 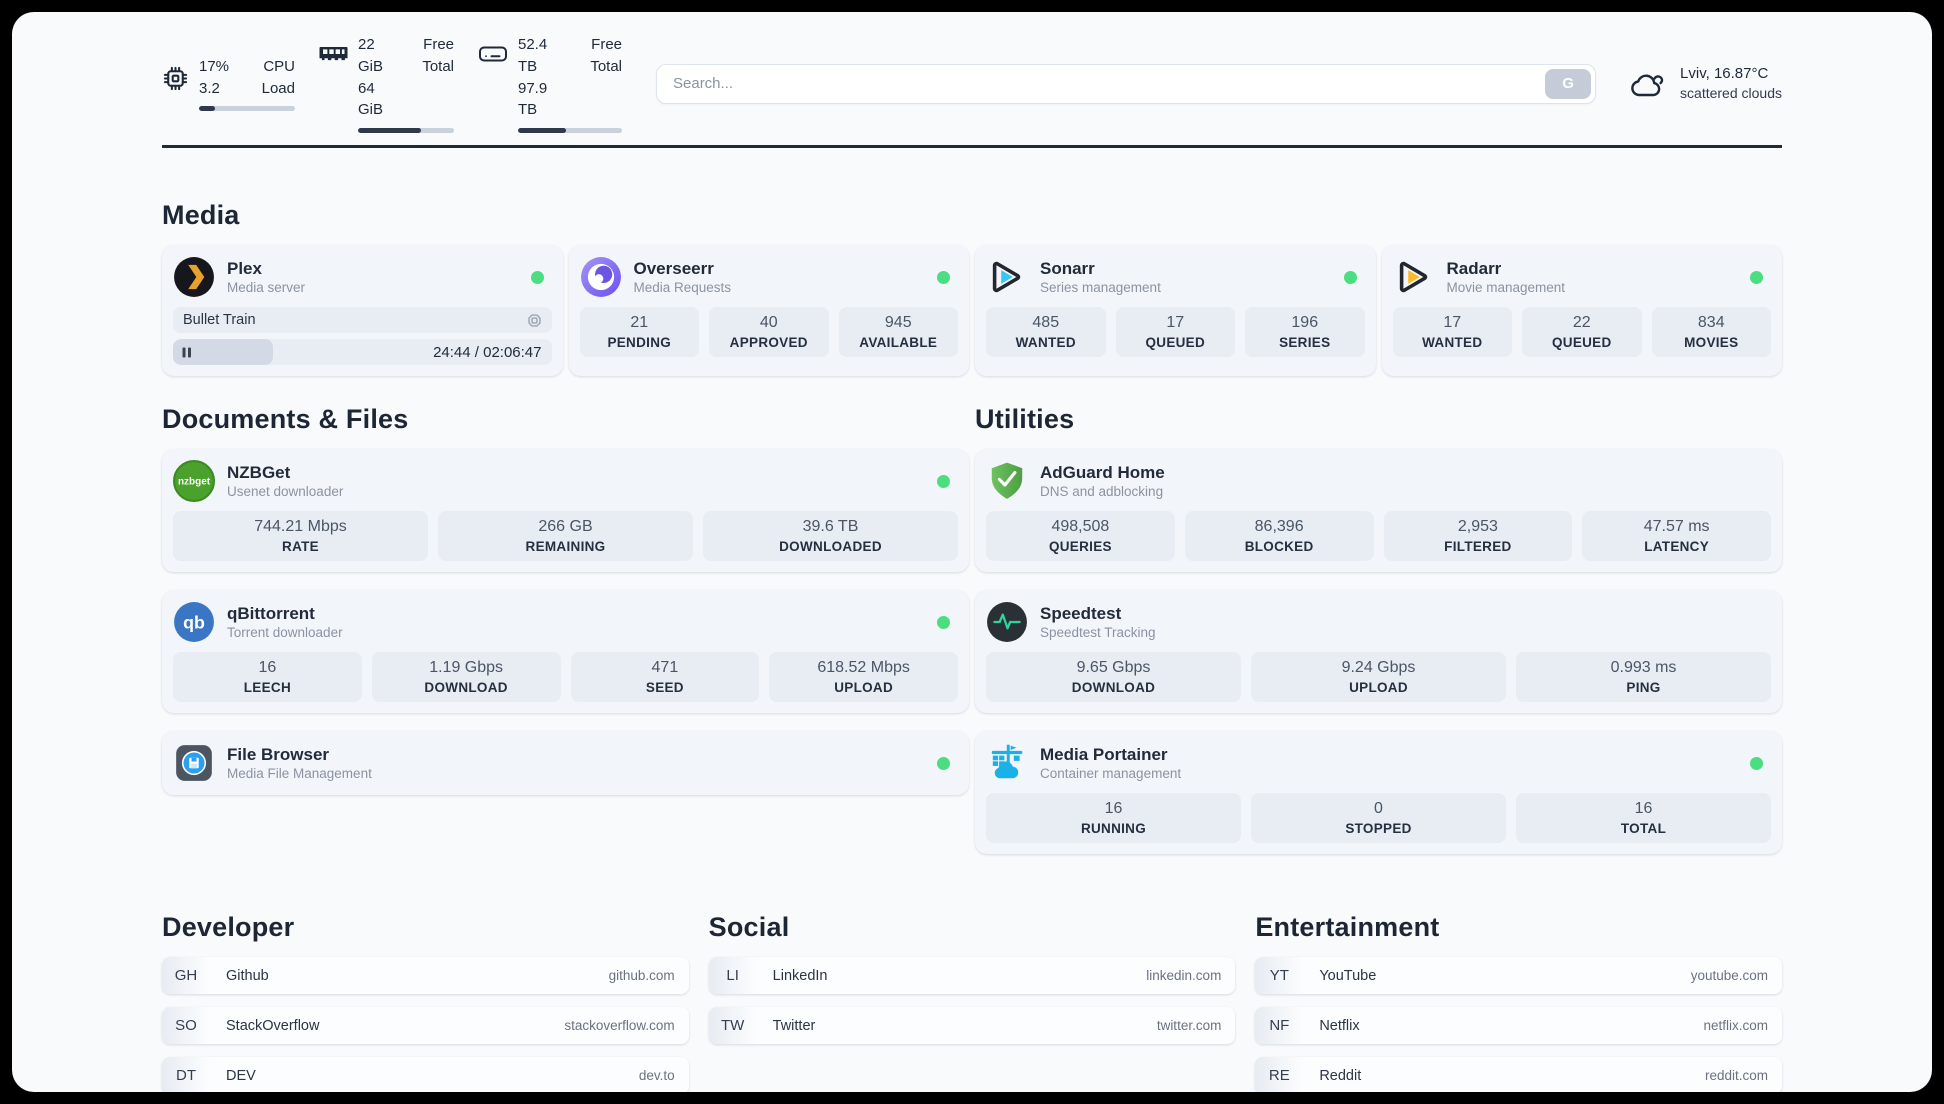 I want to click on section-title-utilities: Utilities, so click(x=1025, y=419).